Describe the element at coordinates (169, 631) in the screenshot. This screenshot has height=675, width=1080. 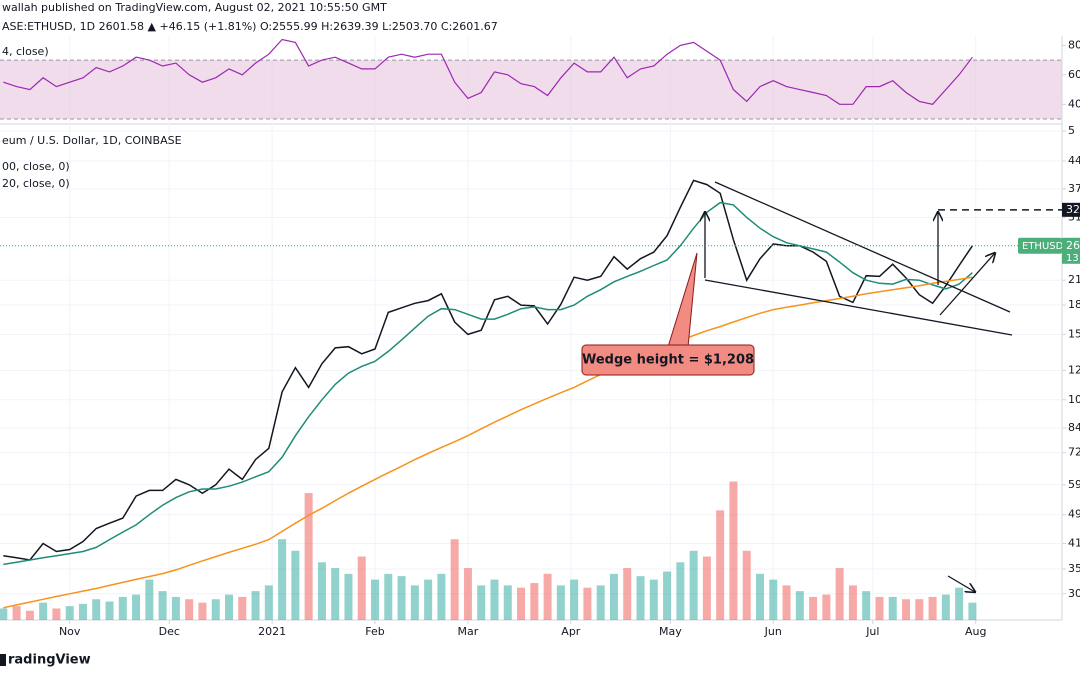
I see `x-tick-label: Dec` at that location.